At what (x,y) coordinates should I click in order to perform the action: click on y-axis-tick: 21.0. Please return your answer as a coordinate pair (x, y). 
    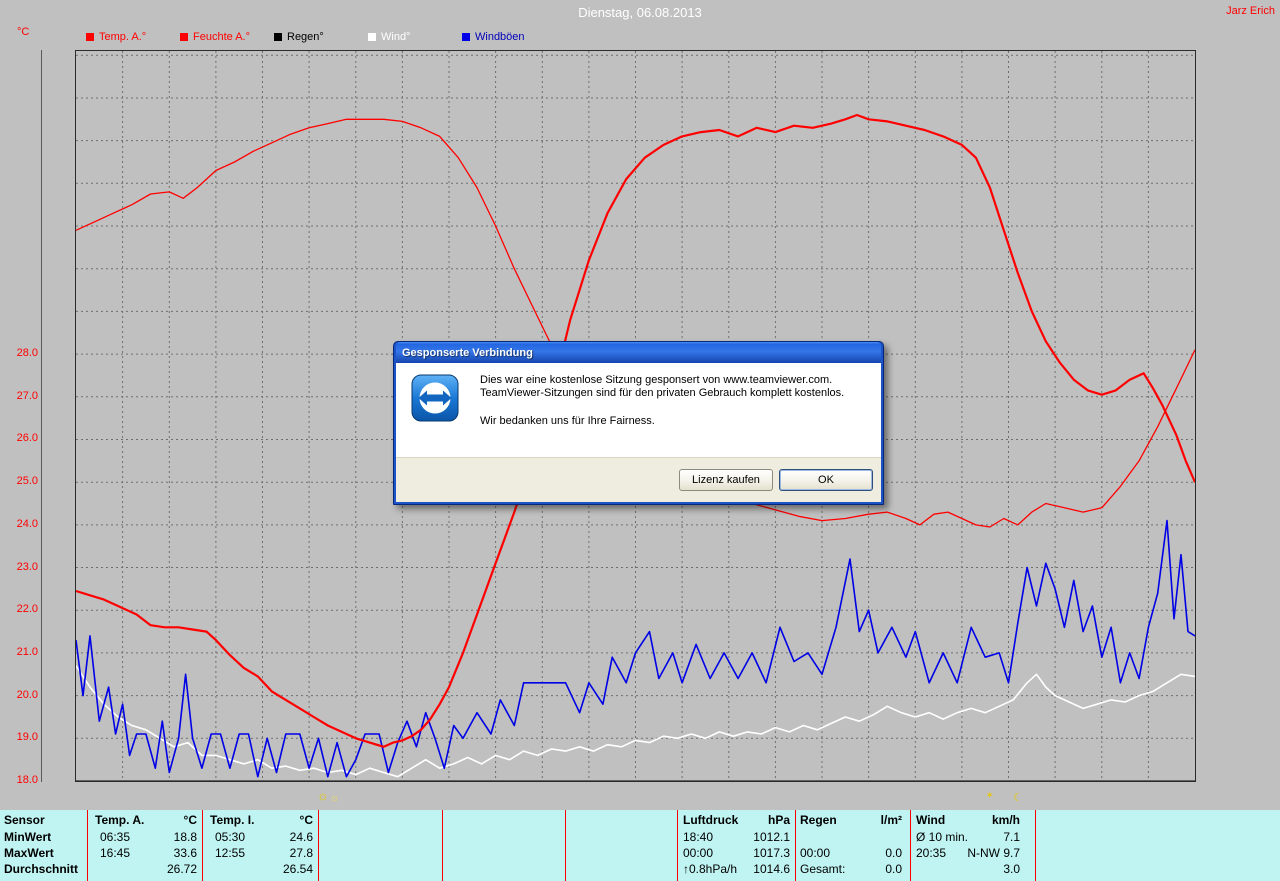
    Looking at the image, I should click on (27, 652).